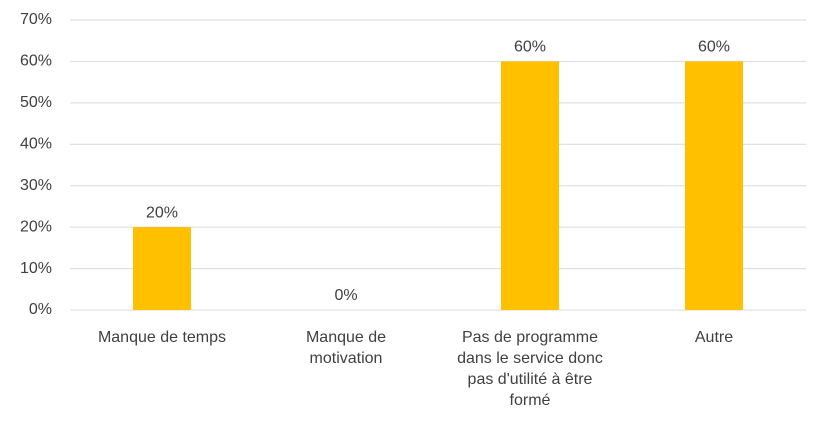 The width and height of the screenshot is (814, 424). What do you see at coordinates (36, 144) in the screenshot?
I see `y-tick-label: 40%` at bounding box center [36, 144].